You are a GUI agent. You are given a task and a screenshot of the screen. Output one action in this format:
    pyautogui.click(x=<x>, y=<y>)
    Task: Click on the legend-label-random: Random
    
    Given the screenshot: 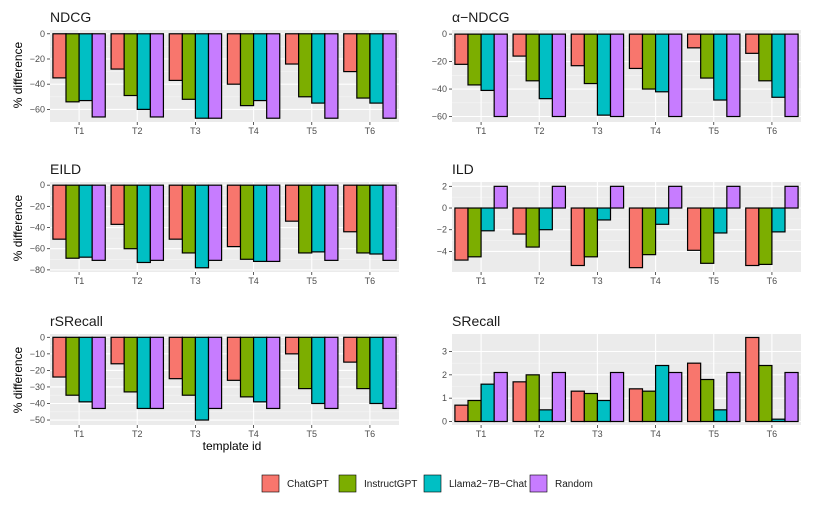 What is the action you would take?
    pyautogui.click(x=574, y=484)
    